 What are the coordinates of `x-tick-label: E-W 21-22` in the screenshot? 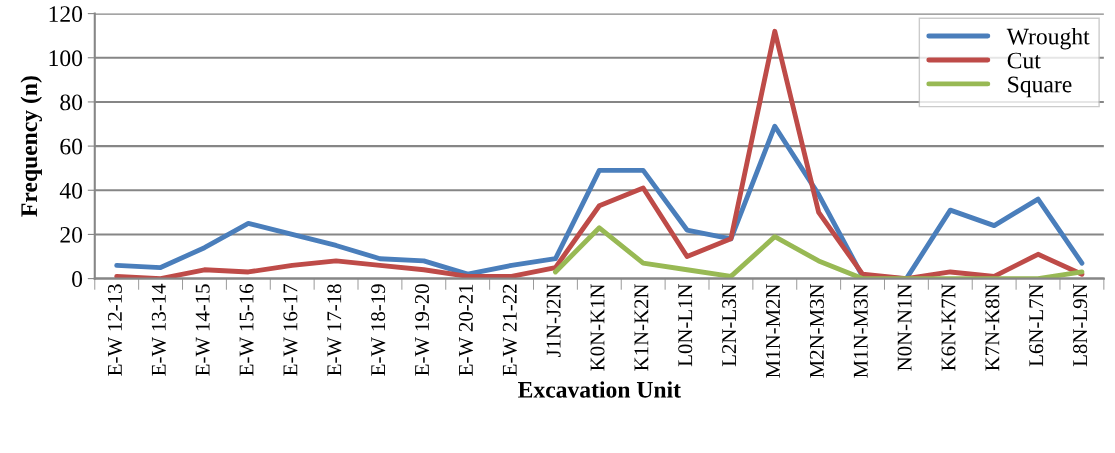 It's located at (509, 330).